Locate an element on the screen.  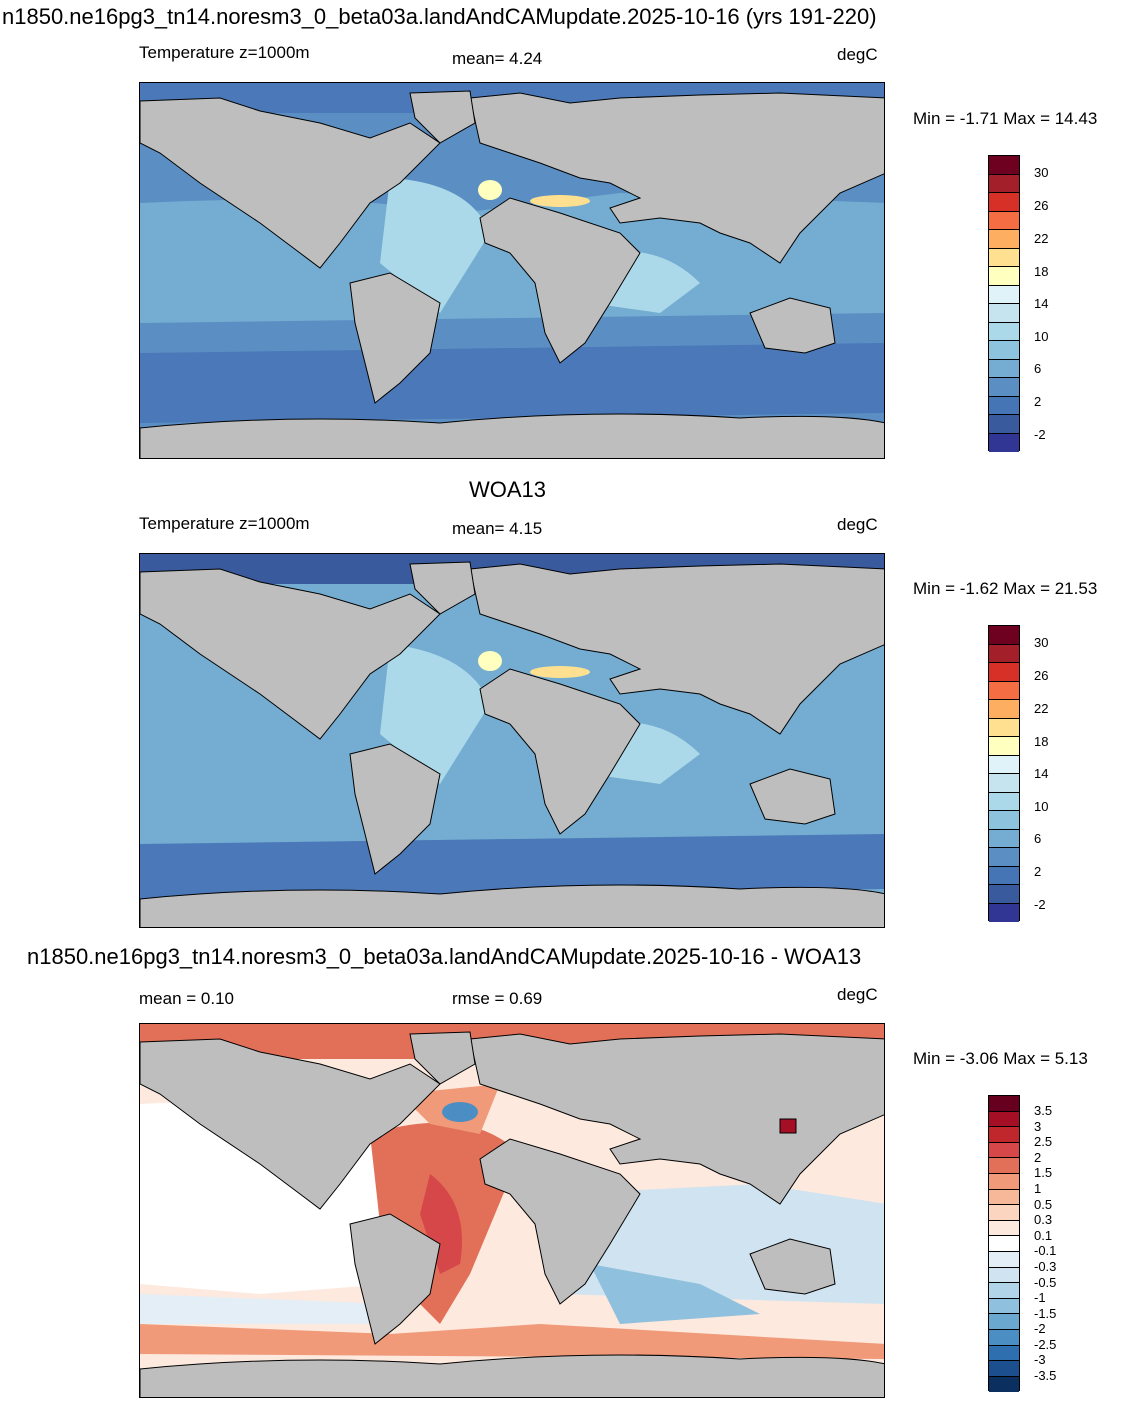
panel3-colorbar-tick: 2 is located at coordinates (1038, 1157).